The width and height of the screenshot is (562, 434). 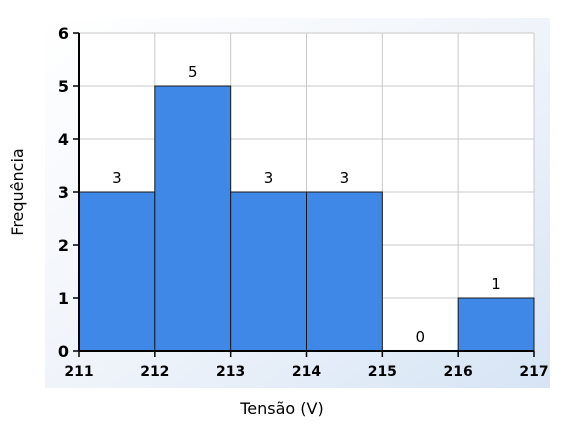 I want to click on bar-value-label: 1, so click(x=496, y=284).